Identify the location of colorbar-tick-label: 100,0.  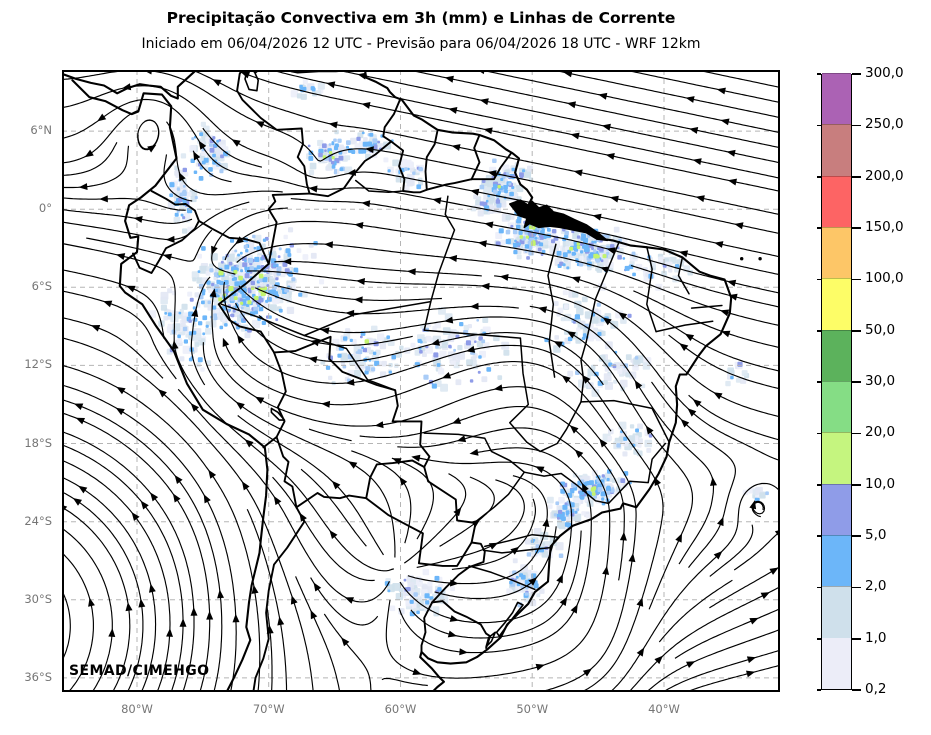
(884, 278).